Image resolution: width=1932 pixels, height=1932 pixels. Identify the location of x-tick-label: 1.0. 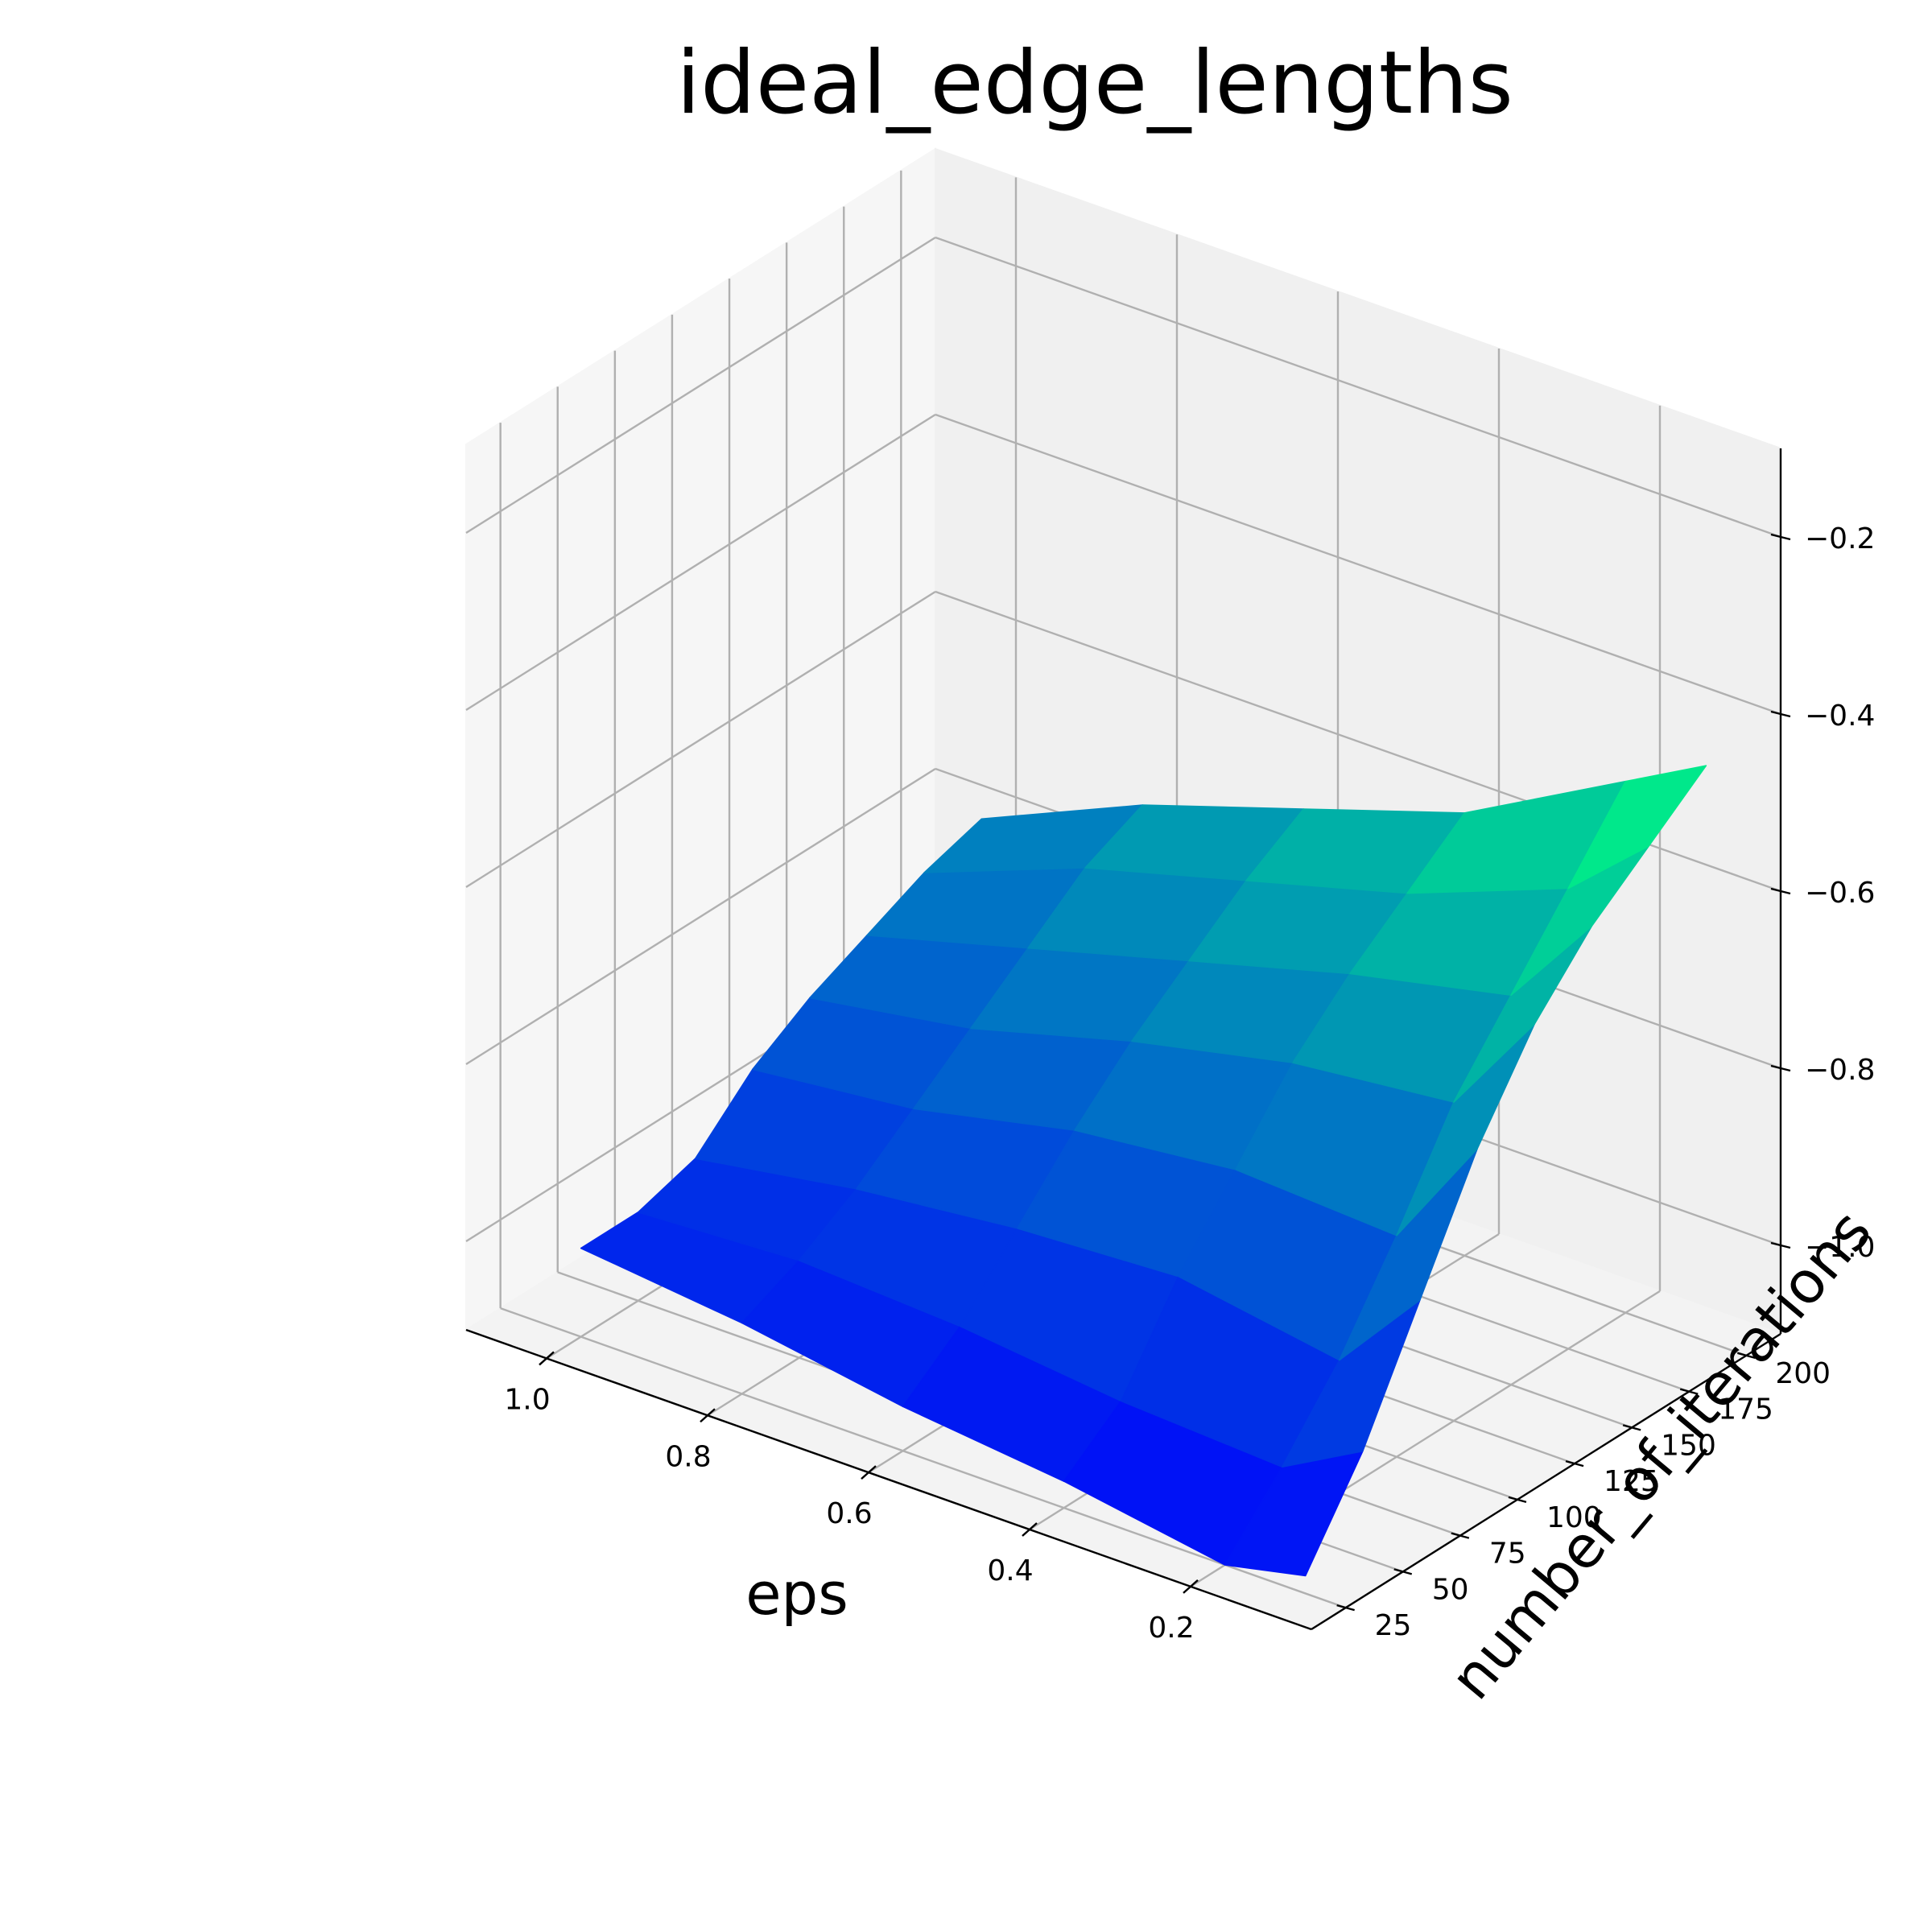
(527, 1399).